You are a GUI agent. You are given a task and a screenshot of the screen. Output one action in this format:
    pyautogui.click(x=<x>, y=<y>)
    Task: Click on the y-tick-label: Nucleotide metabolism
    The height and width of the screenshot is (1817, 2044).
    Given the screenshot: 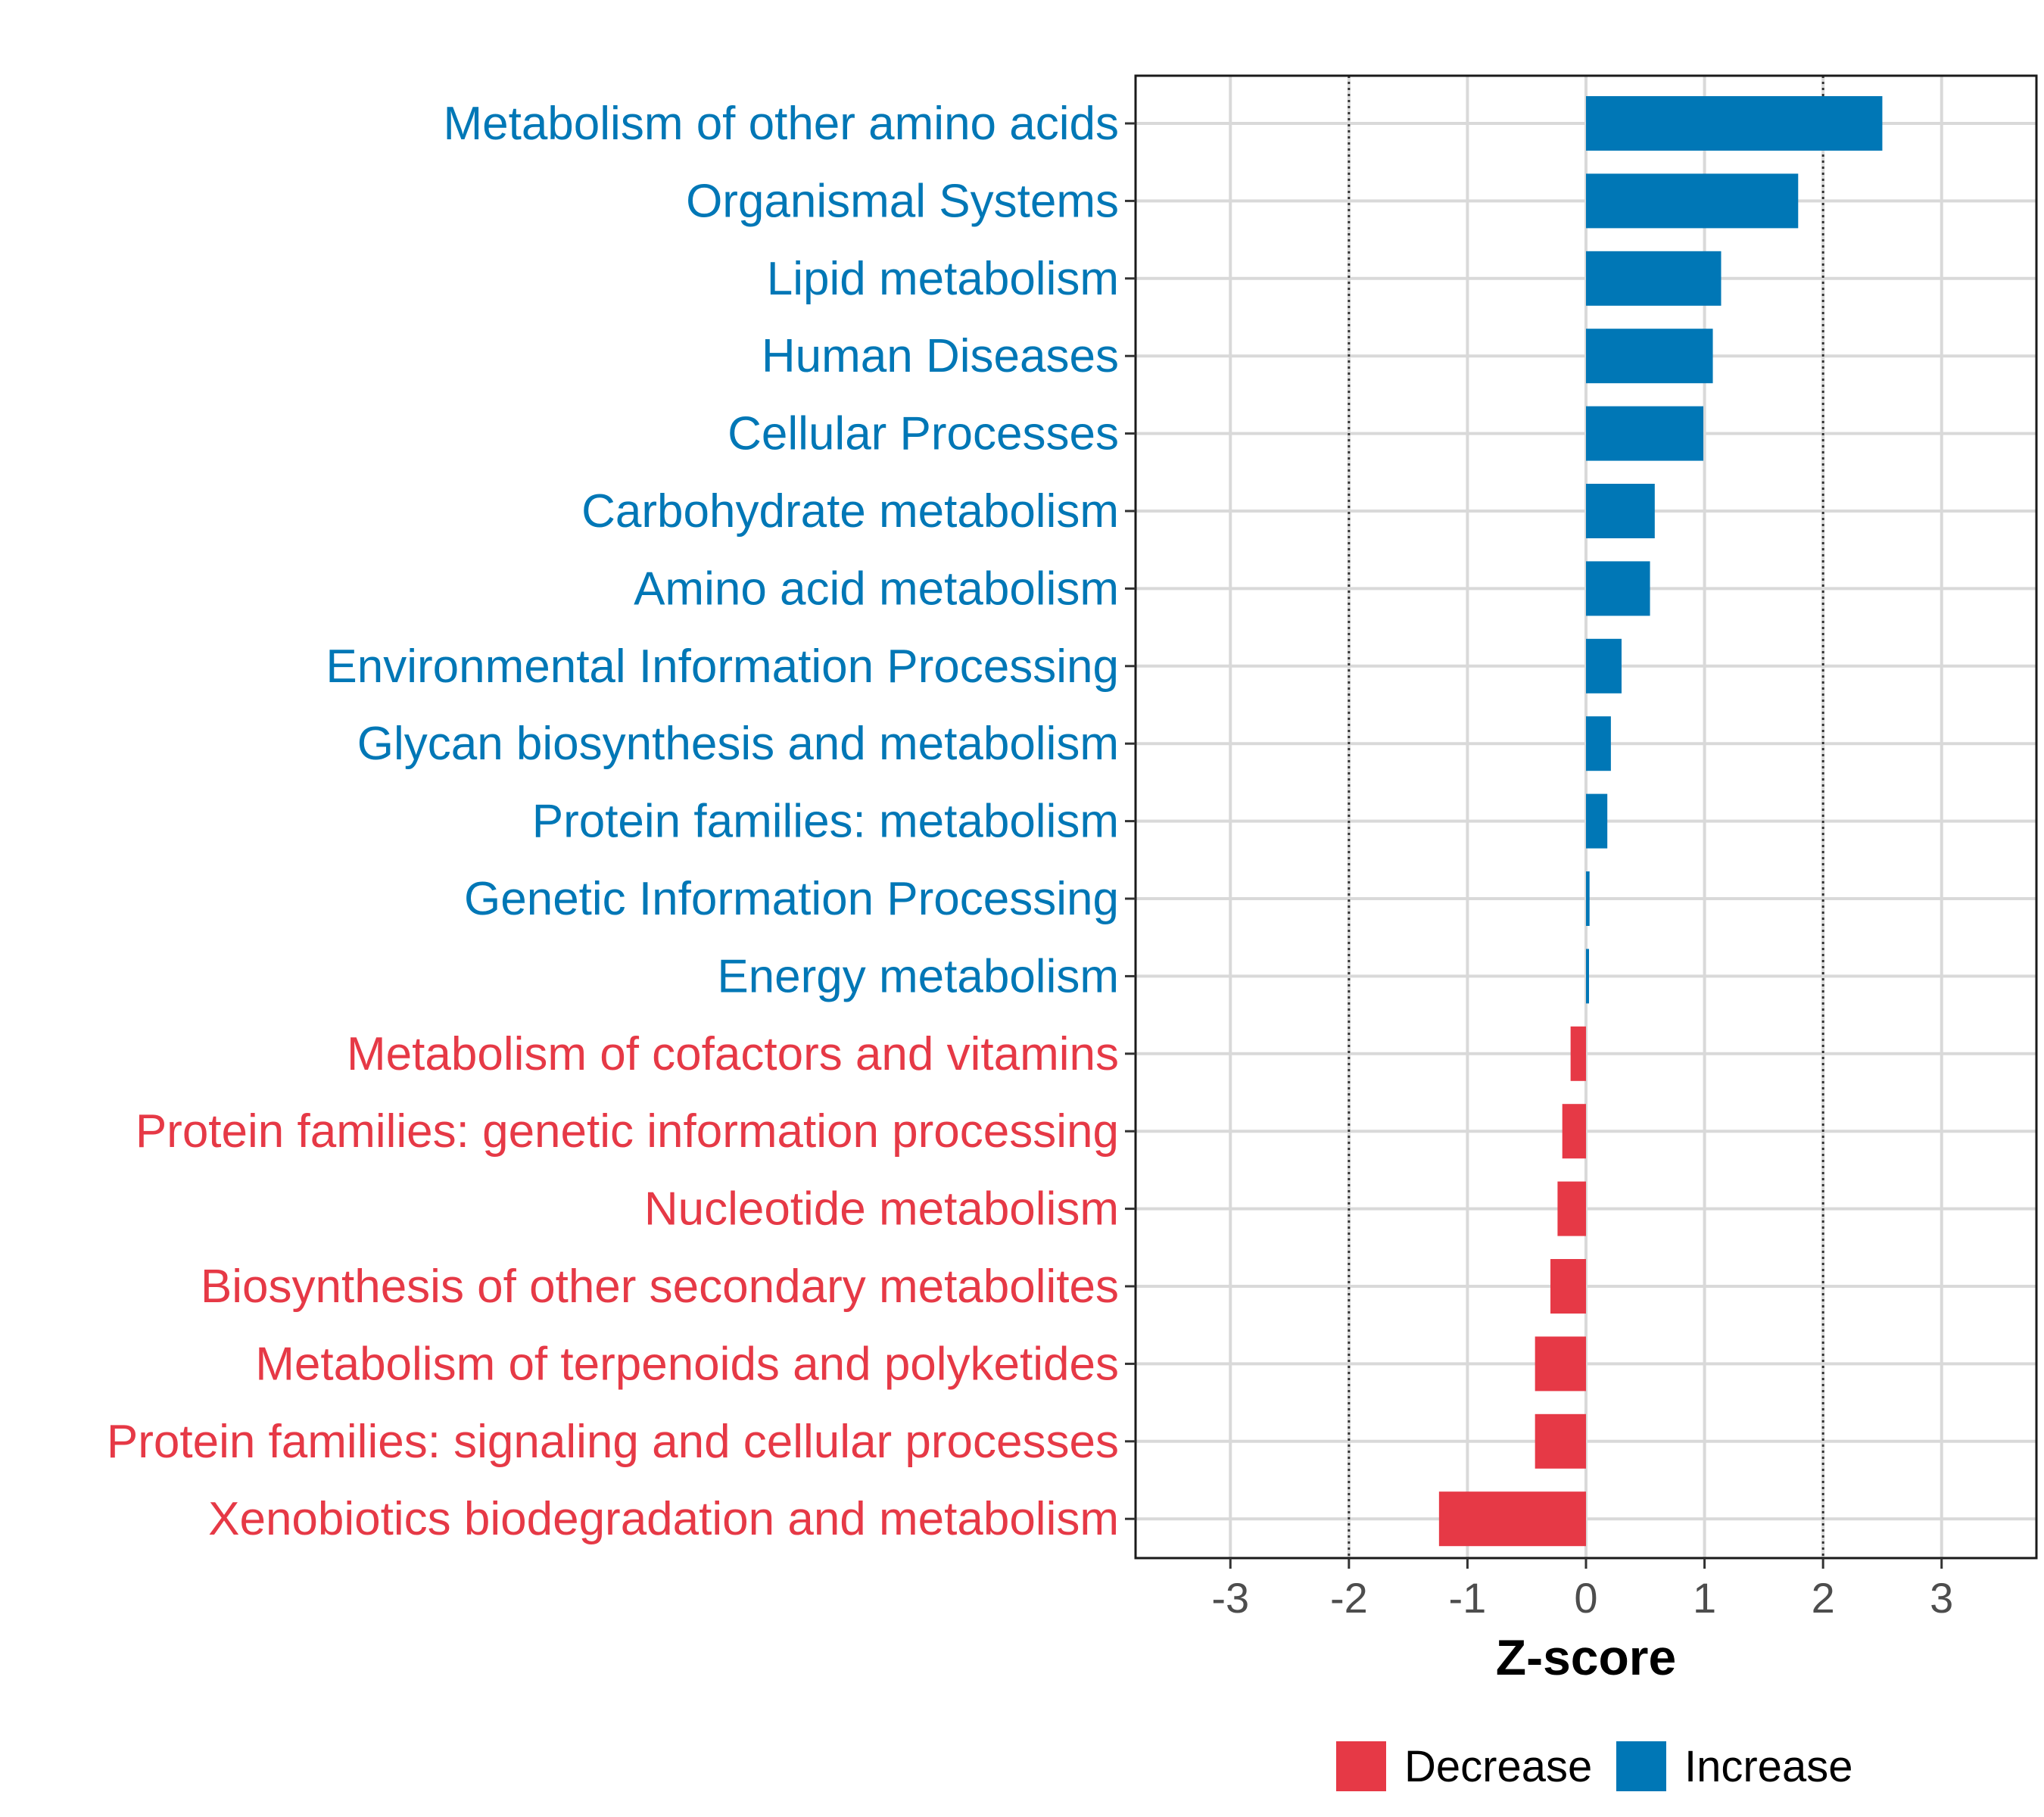 What is the action you would take?
    pyautogui.click(x=881, y=1209)
    